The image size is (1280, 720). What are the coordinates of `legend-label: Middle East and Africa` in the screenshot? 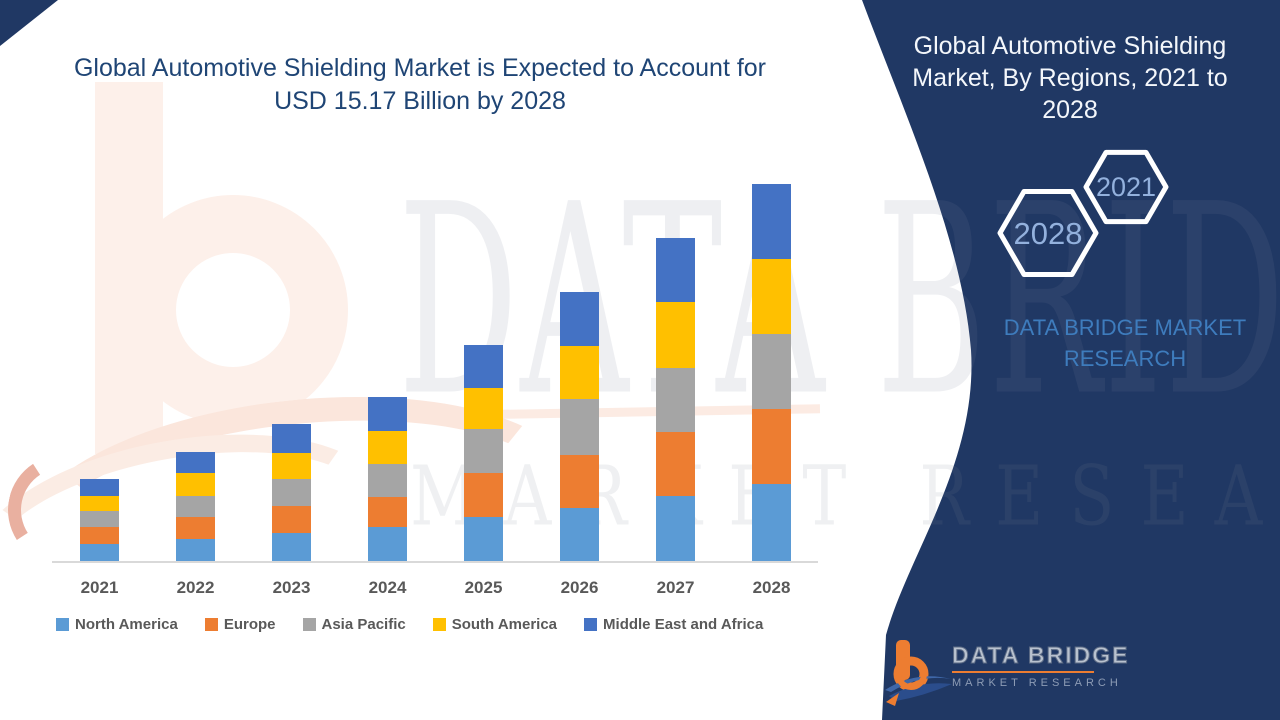 It's located at (683, 624).